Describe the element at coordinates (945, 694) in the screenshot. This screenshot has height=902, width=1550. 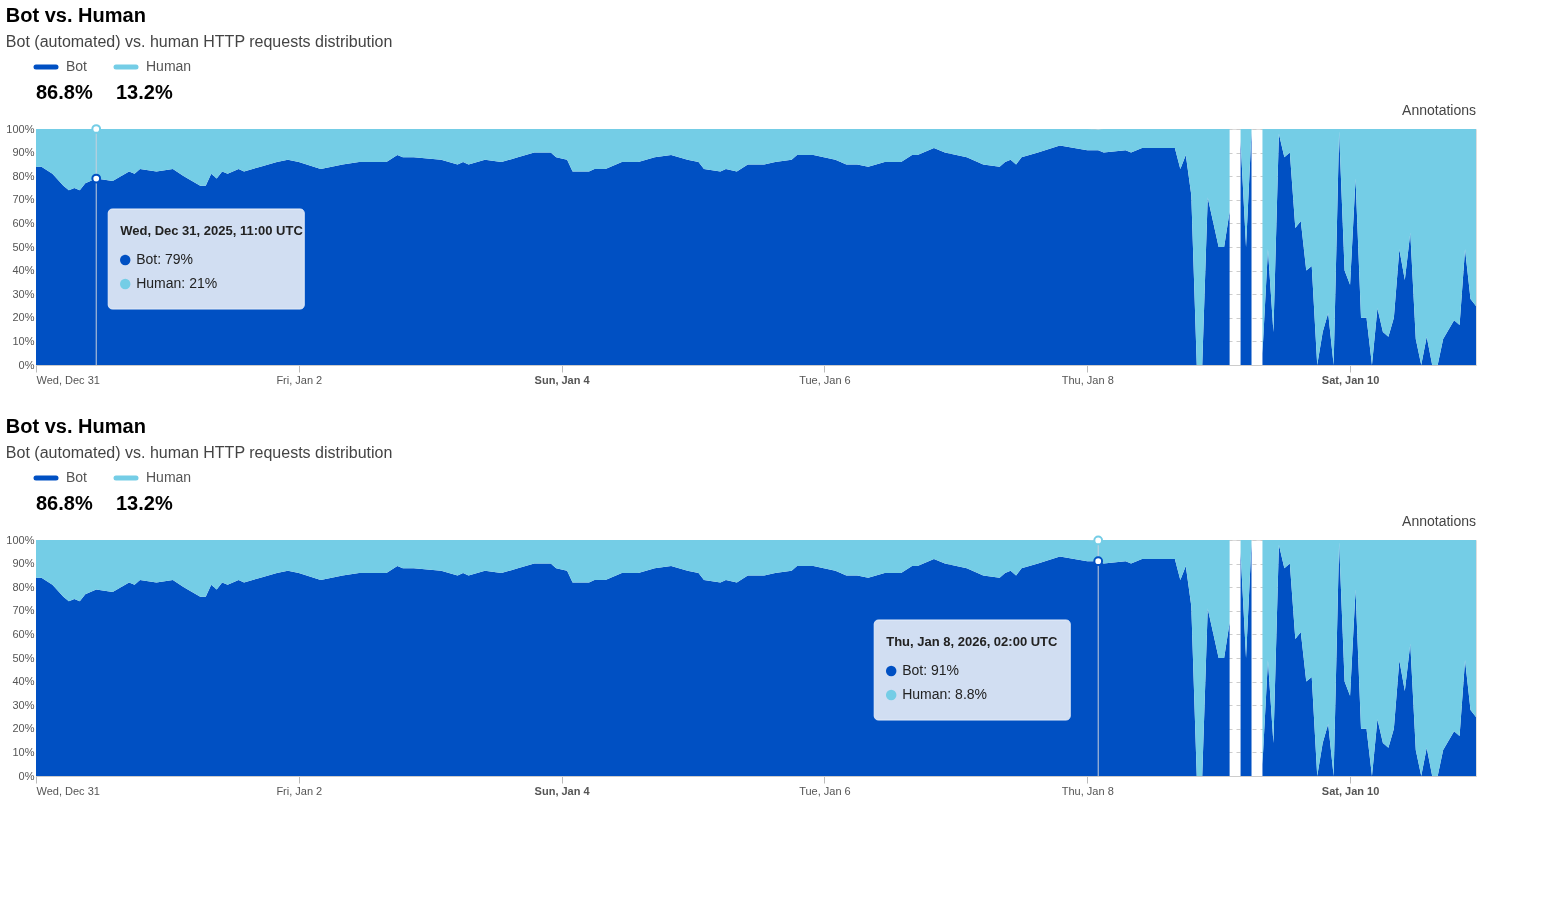
I see `annotation: Human: 8.8%` at that location.